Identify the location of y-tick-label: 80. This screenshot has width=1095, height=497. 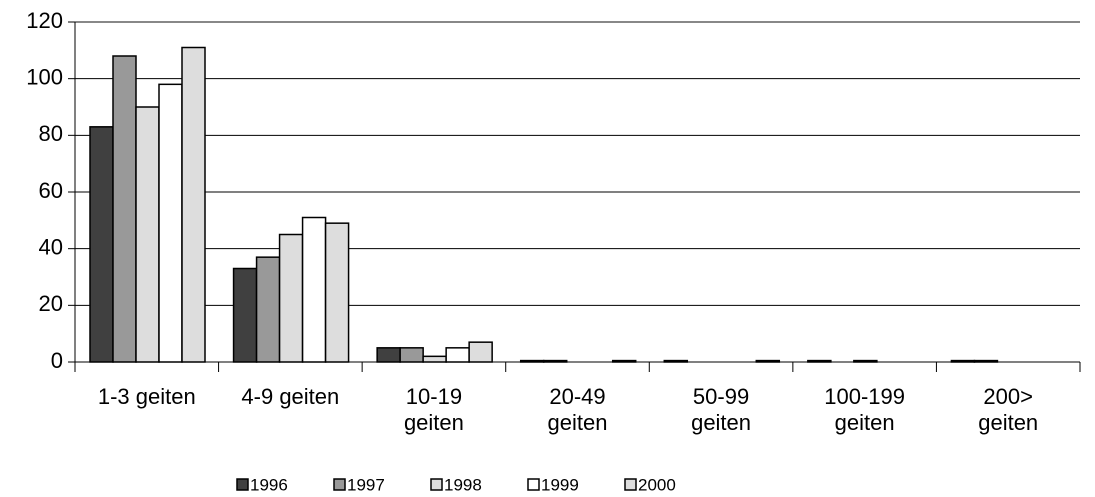
(51, 133).